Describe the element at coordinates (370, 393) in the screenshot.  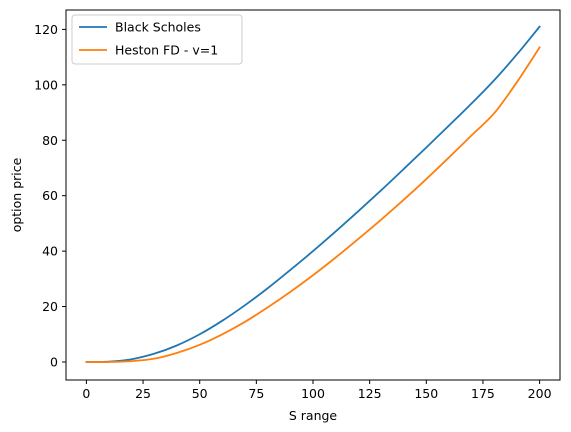
I see `x-tick-label: 125` at that location.